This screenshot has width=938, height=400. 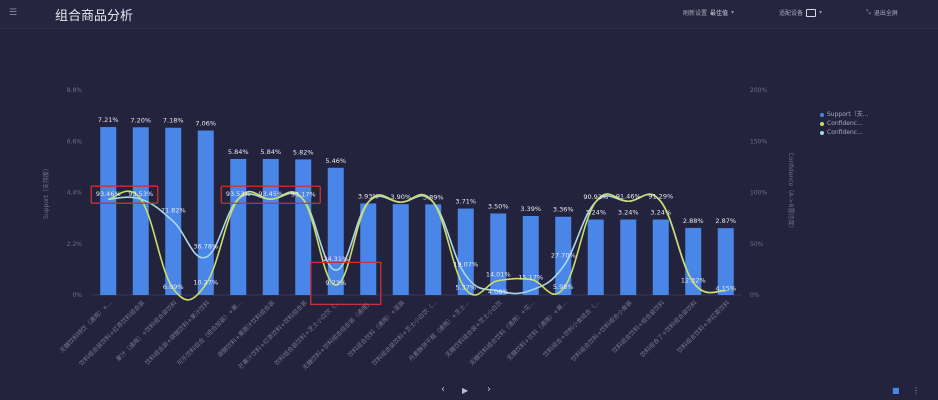 I want to click on x-tick-label: 芒果汁饮料+红茶饮料+饮料组合装, so click(x=272, y=335).